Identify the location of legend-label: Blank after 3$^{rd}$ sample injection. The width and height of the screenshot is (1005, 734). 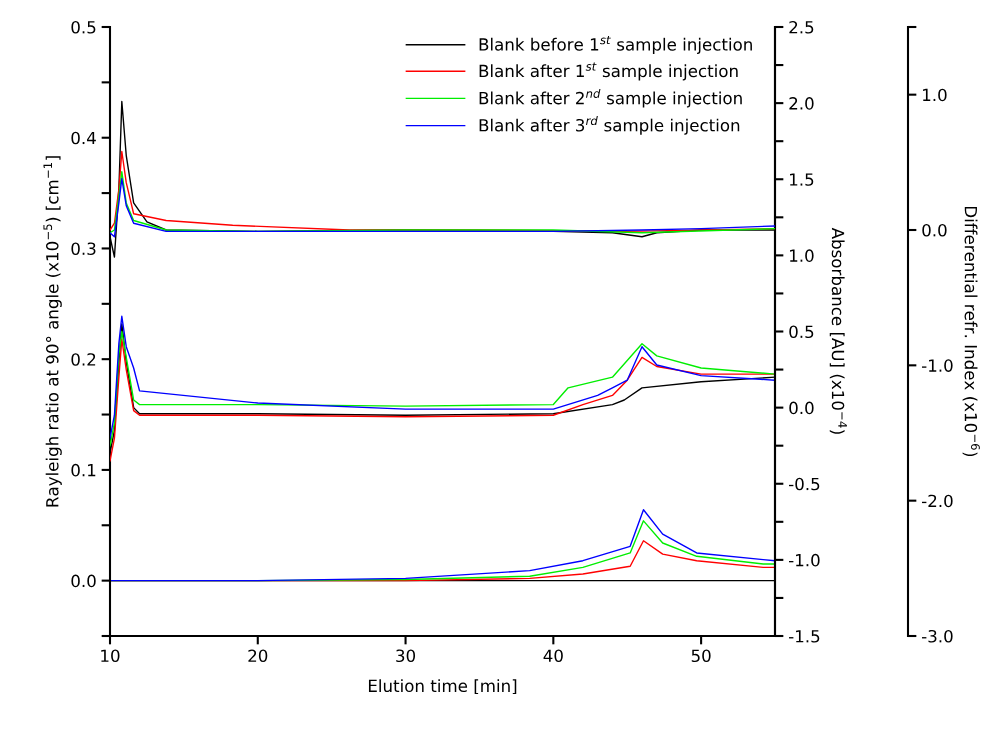
(609, 125).